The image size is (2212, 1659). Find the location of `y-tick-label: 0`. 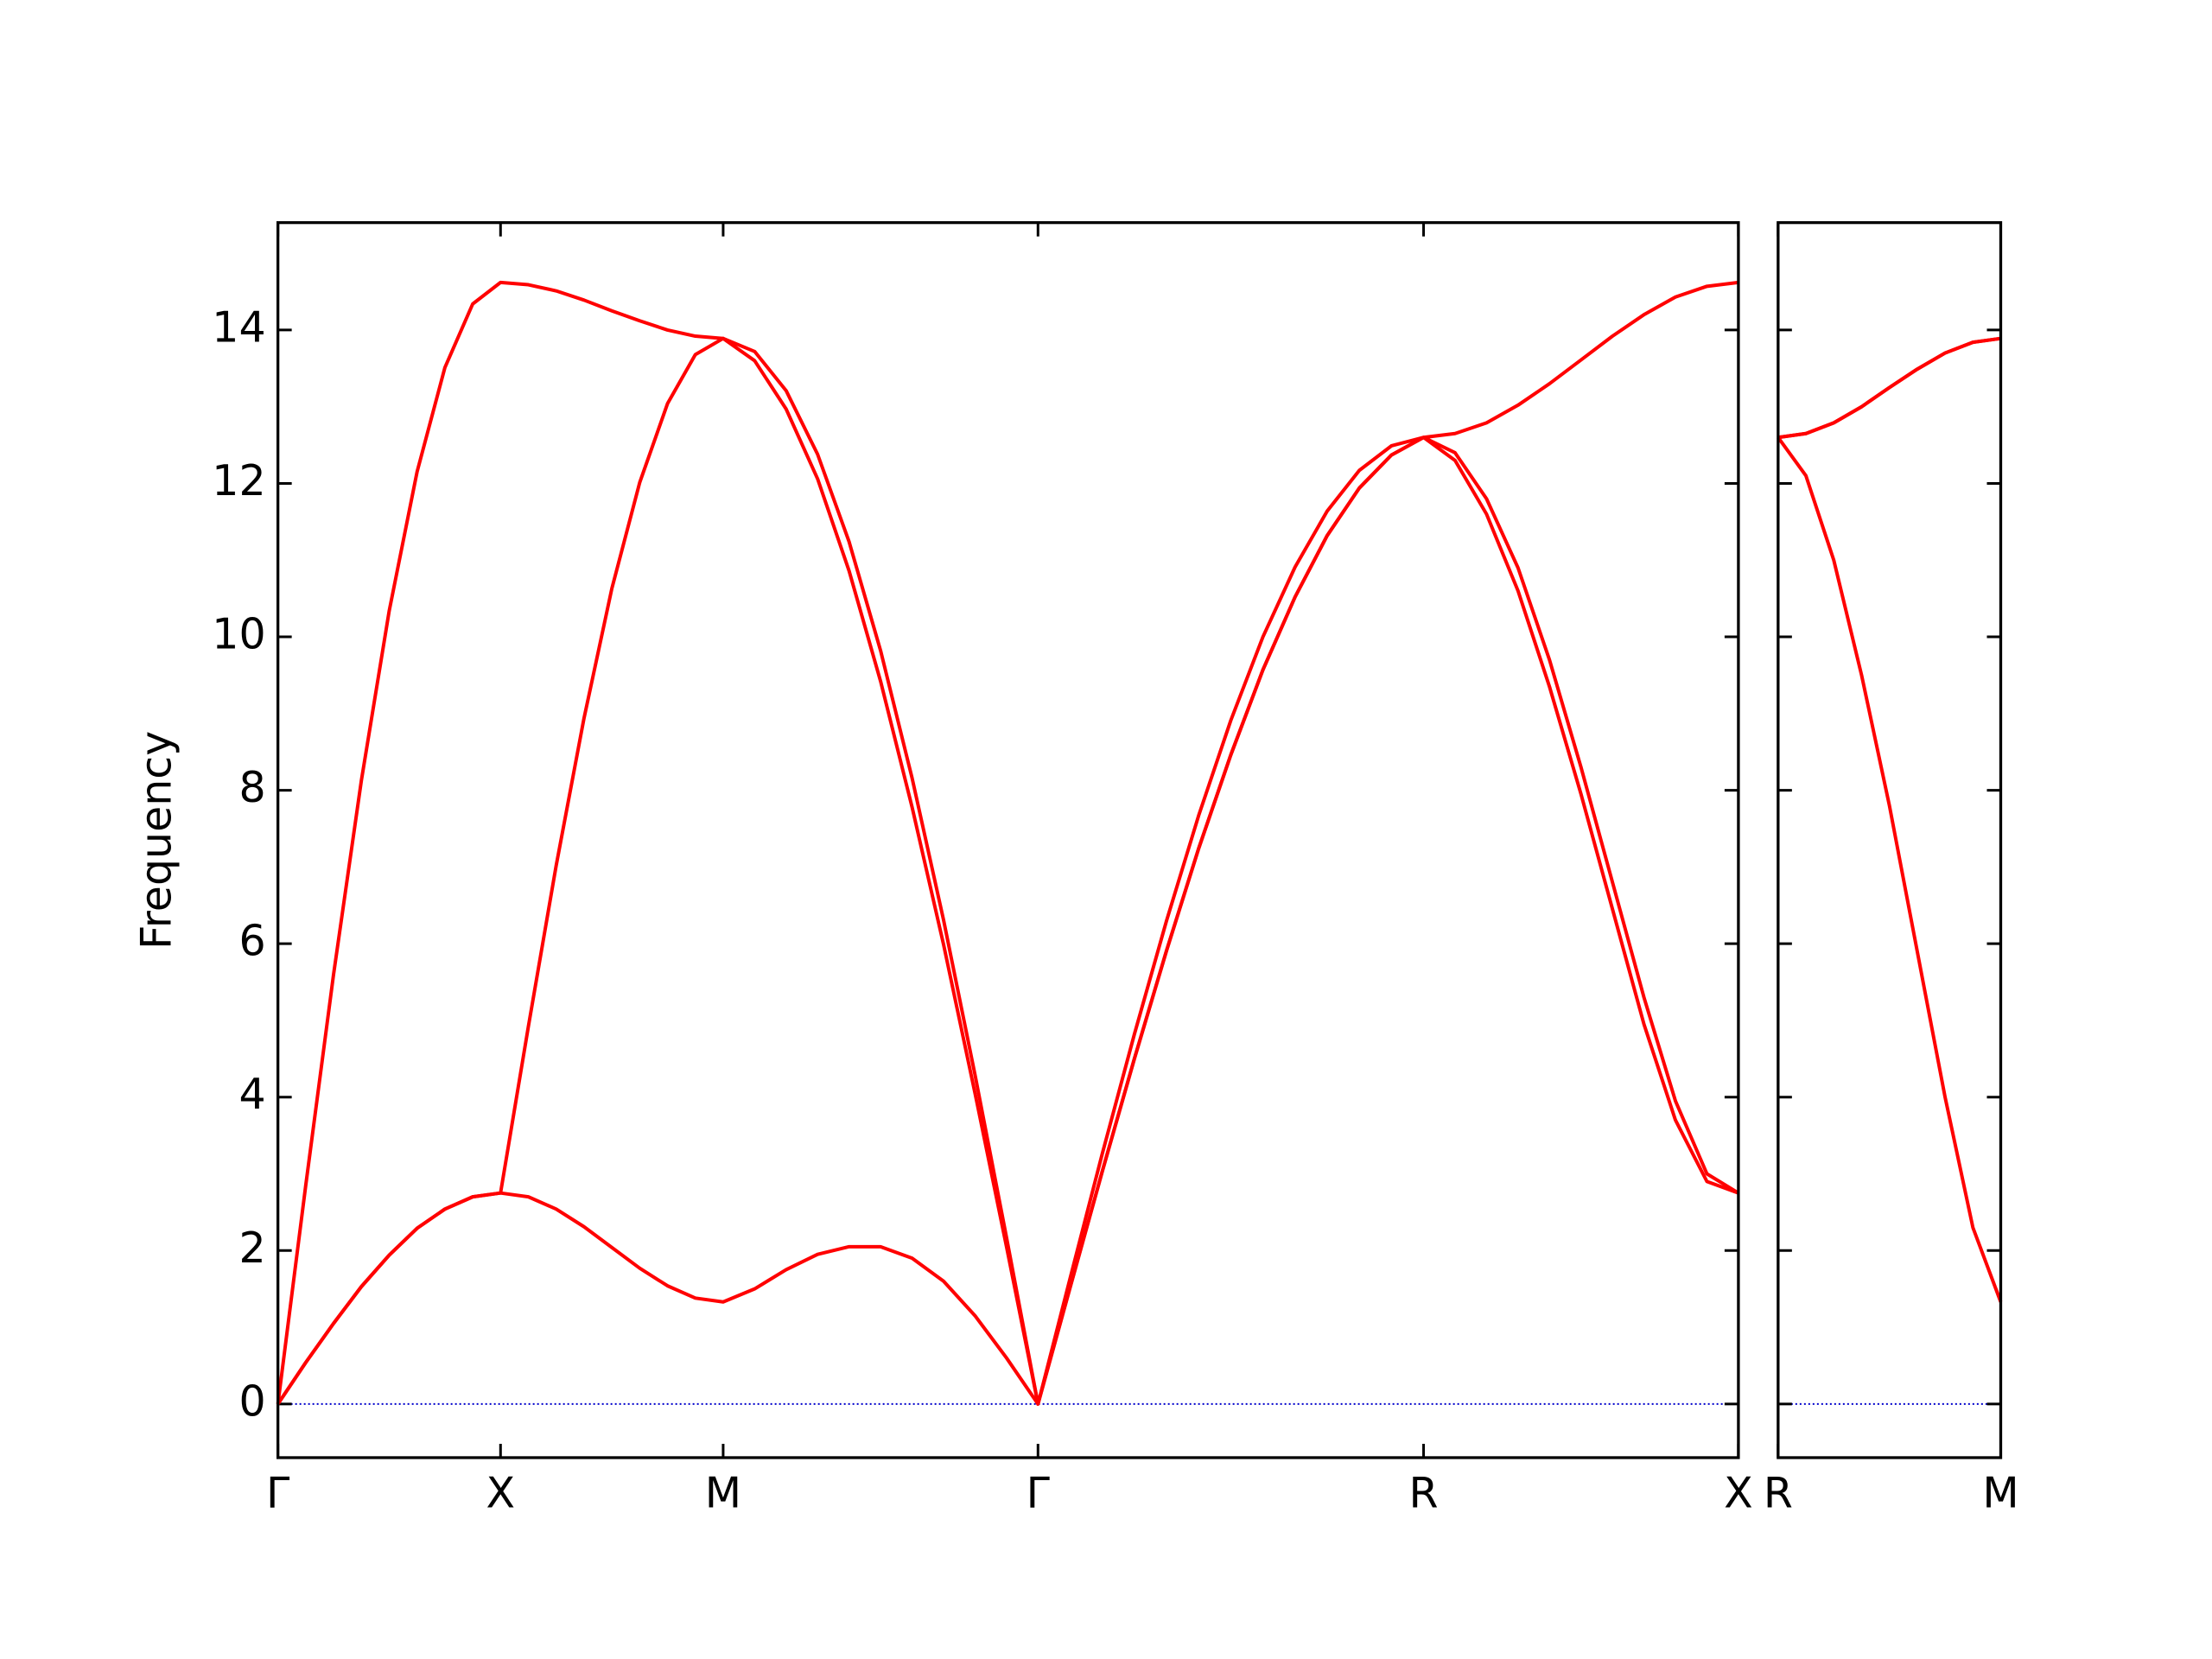

y-tick-label: 0 is located at coordinates (251, 1401).